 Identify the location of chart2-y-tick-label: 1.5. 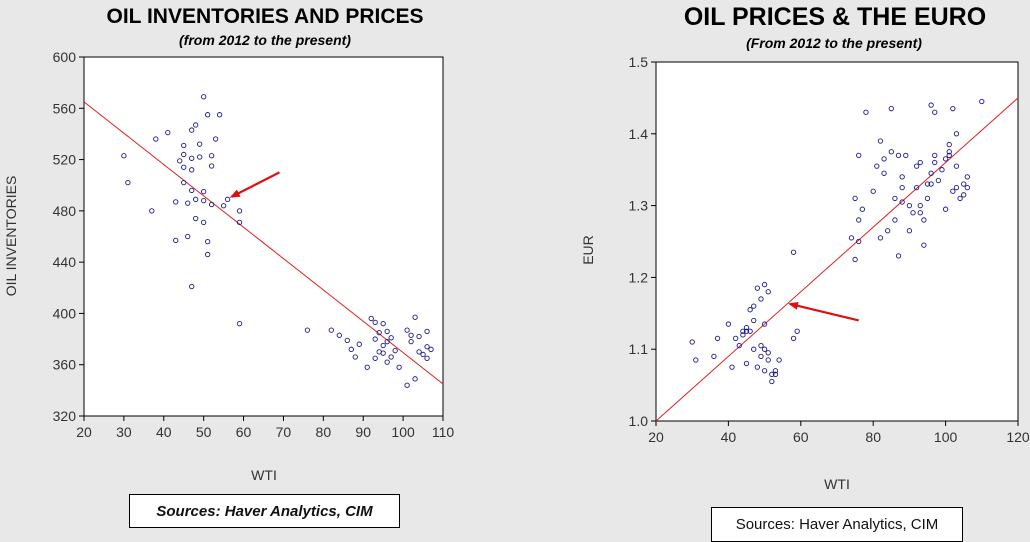
(639, 62).